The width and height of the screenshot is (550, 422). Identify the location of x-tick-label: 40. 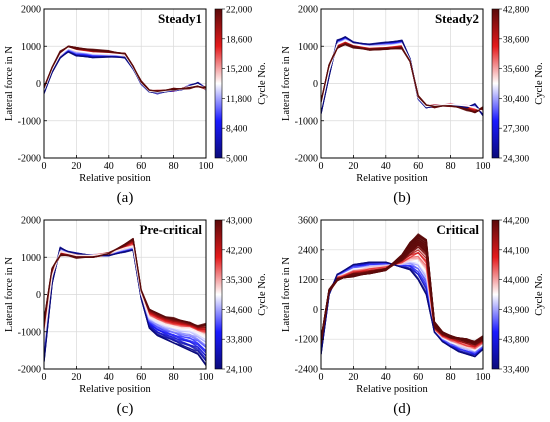
(109, 166).